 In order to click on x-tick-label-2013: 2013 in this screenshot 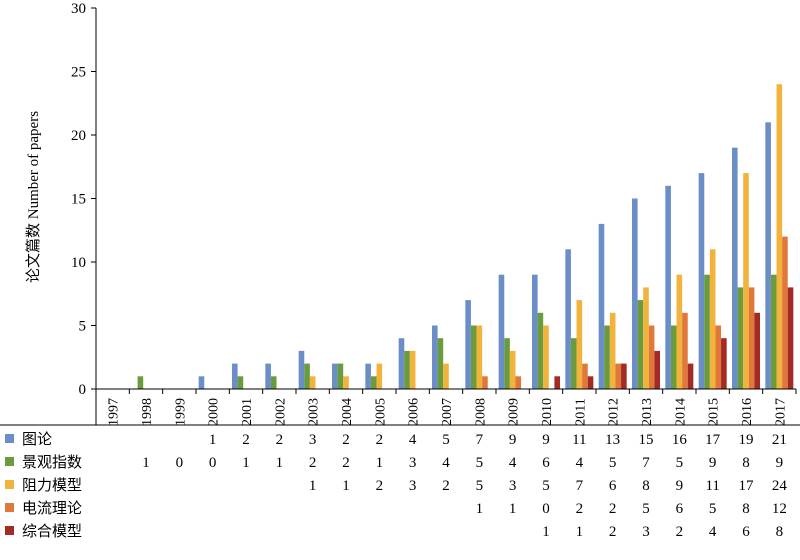, I will do `click(647, 412)`.